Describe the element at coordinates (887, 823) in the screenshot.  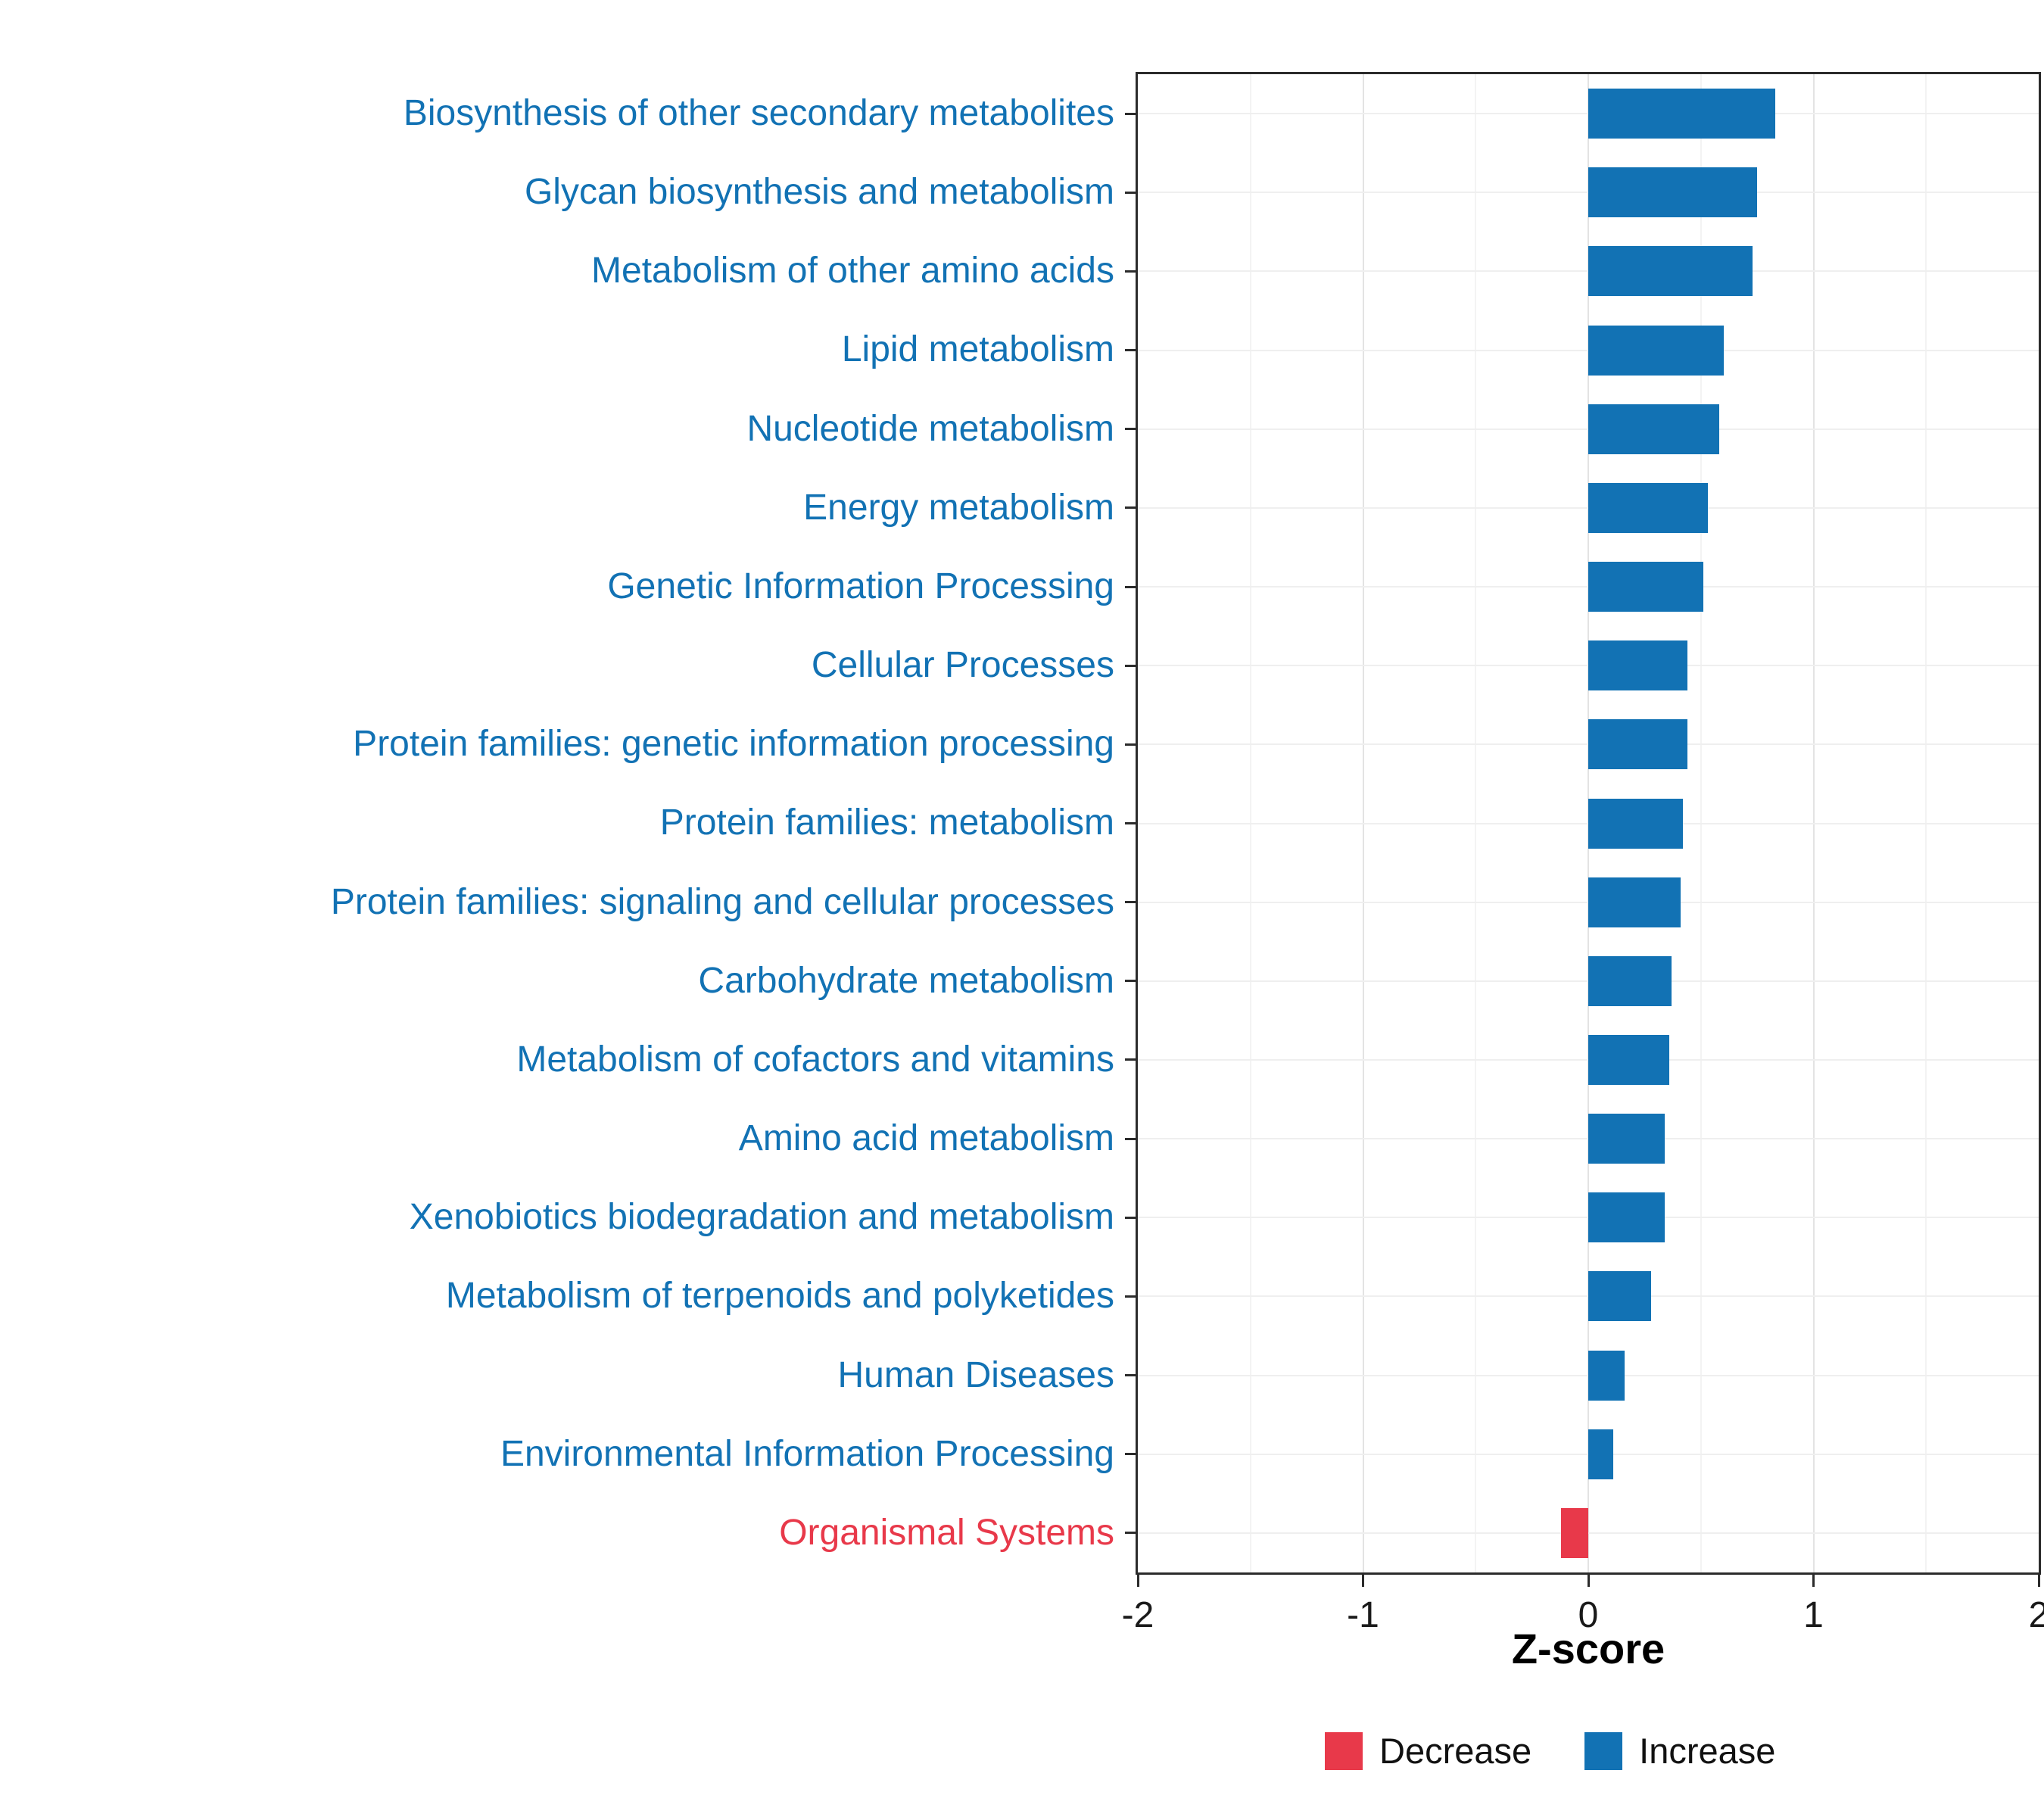
I see `category-label: Protein families: metabolism` at that location.